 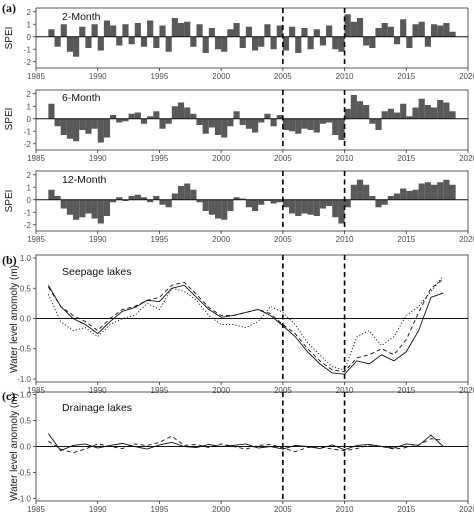 What do you see at coordinates (246, 444) in the screenshot?
I see `series-line-dashed` at bounding box center [246, 444].